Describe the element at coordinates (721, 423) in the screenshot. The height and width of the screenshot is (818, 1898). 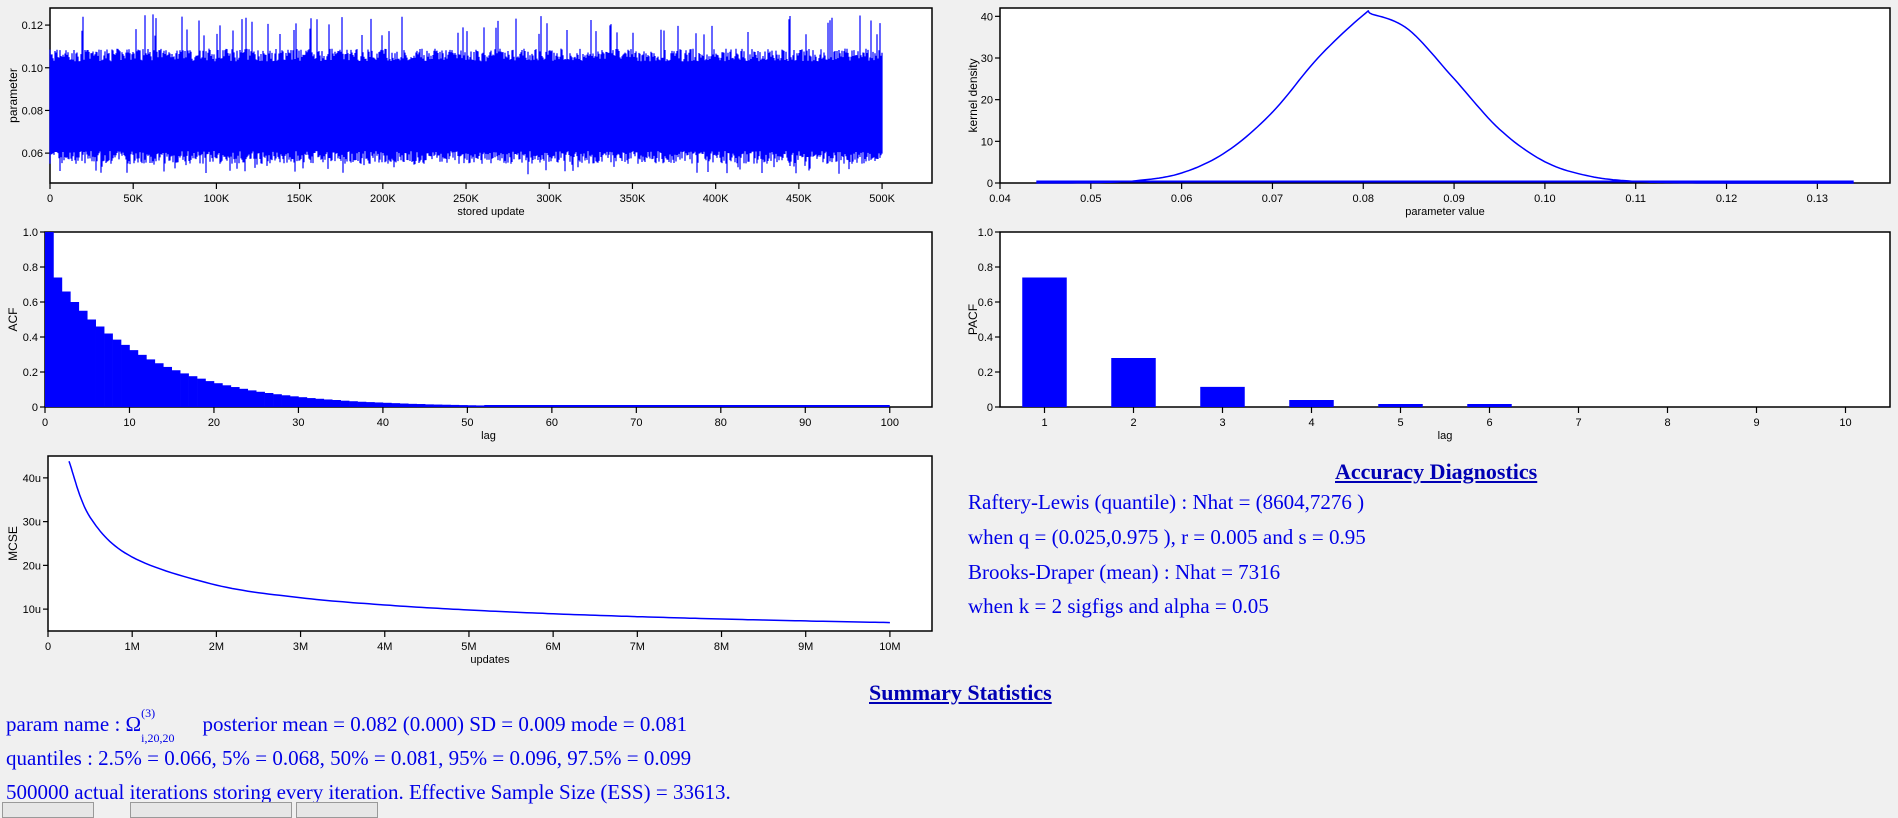
I see `x-tick-label: 80` at that location.